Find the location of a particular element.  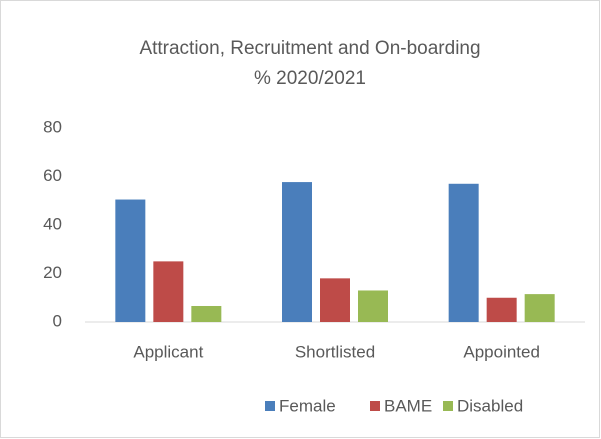

y-tick-label: 20 is located at coordinates (52, 272).